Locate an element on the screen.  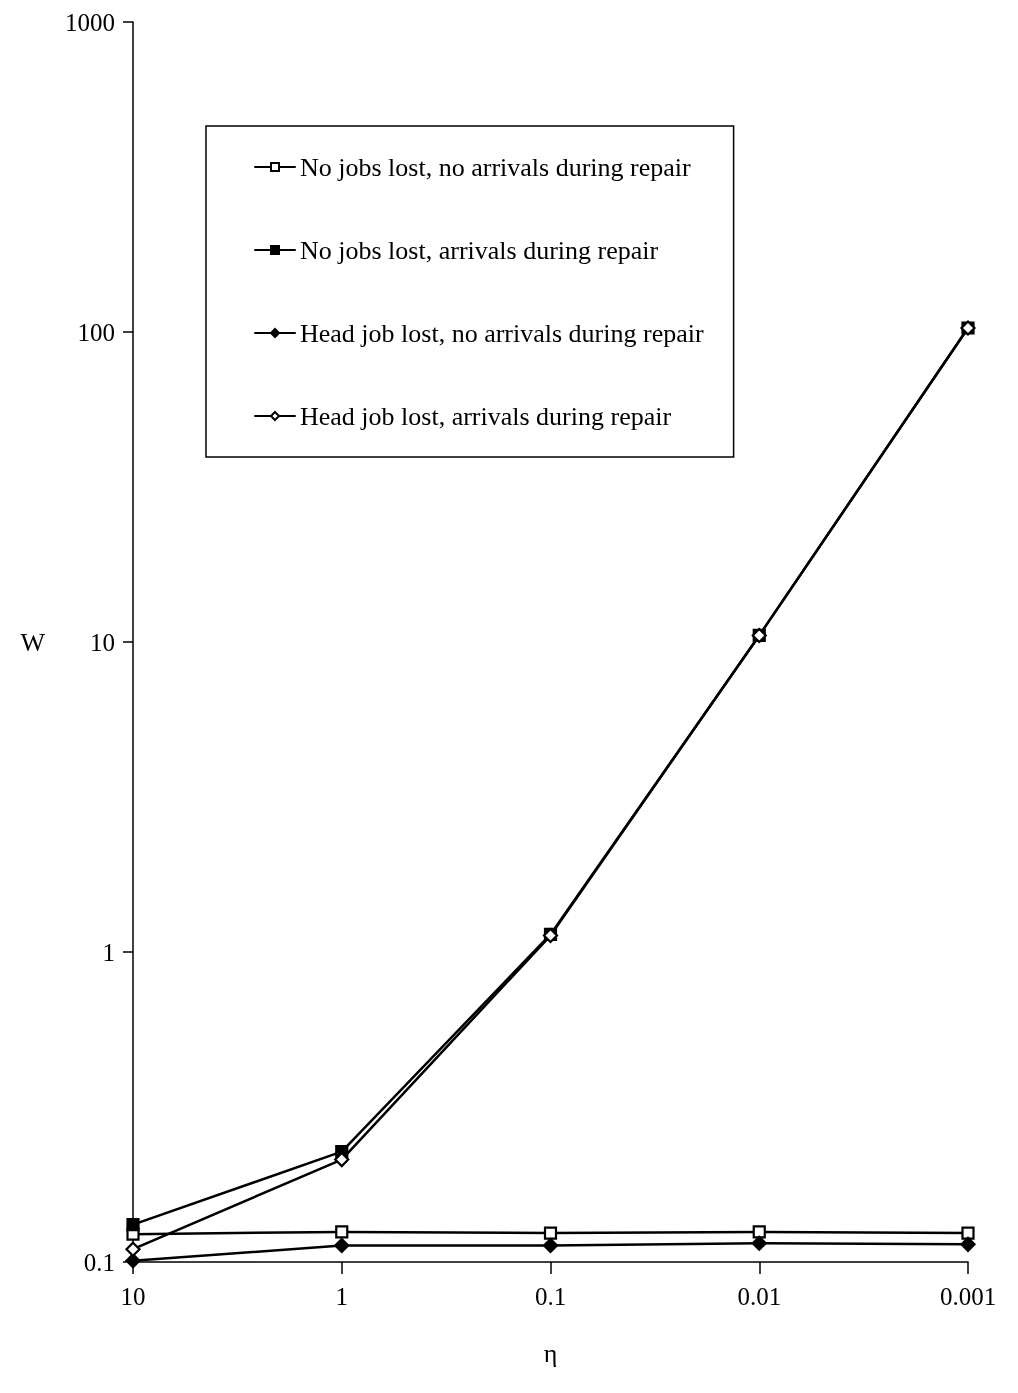
legend-label: No jobs lost, no arrivals during repair is located at coordinates (495, 167).